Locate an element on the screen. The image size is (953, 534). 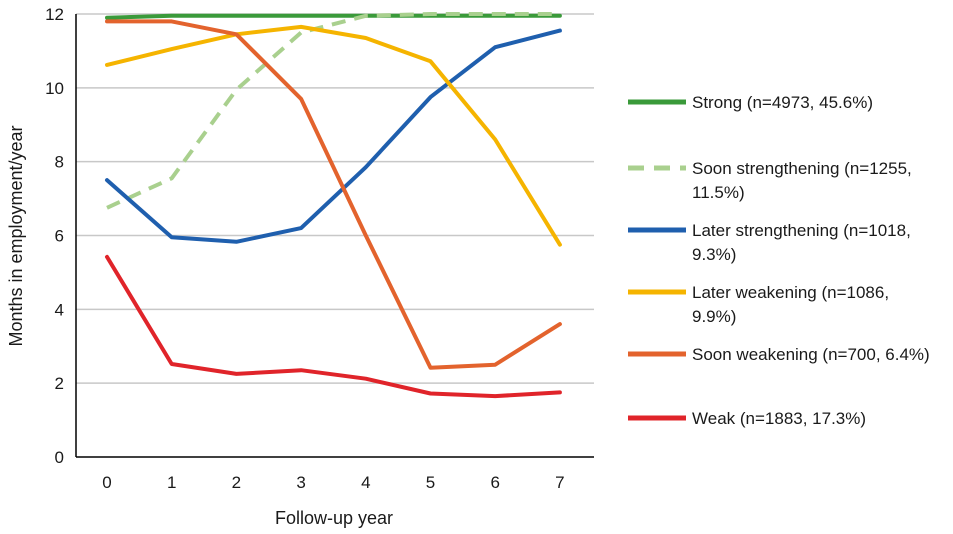
x-tick-labels: 0 1 2 3 4 5 6 7 is located at coordinates (333, 482).